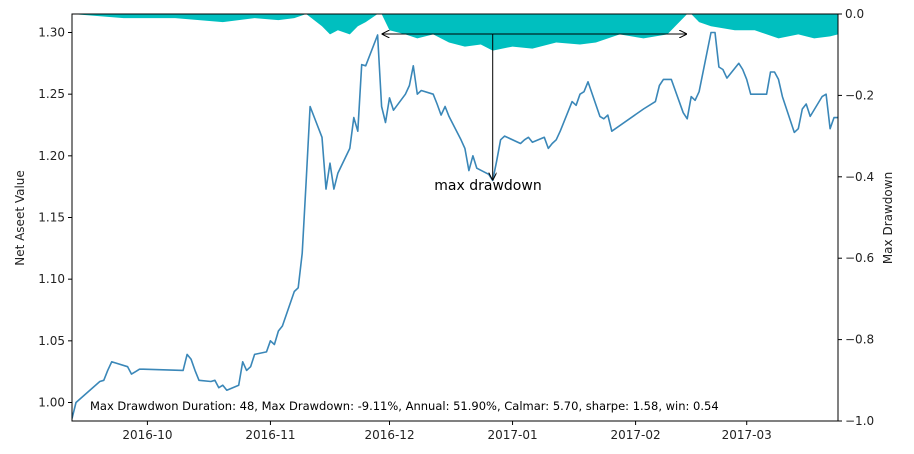 The width and height of the screenshot is (914, 454). Describe the element at coordinates (859, 340) in the screenshot. I see `y2-tick-label: −0.8` at that location.